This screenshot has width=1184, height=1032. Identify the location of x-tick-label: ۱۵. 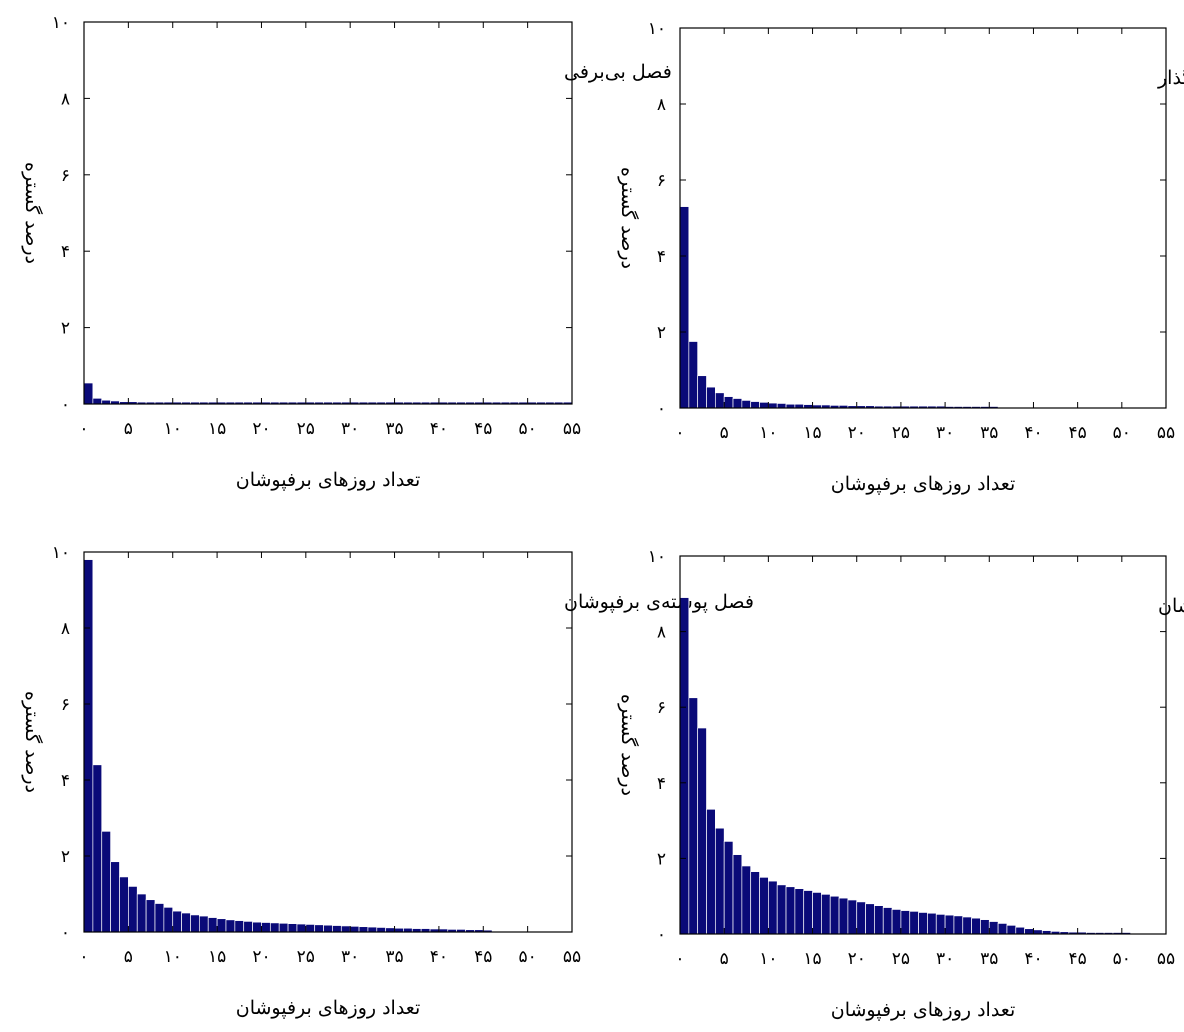
(217, 429).